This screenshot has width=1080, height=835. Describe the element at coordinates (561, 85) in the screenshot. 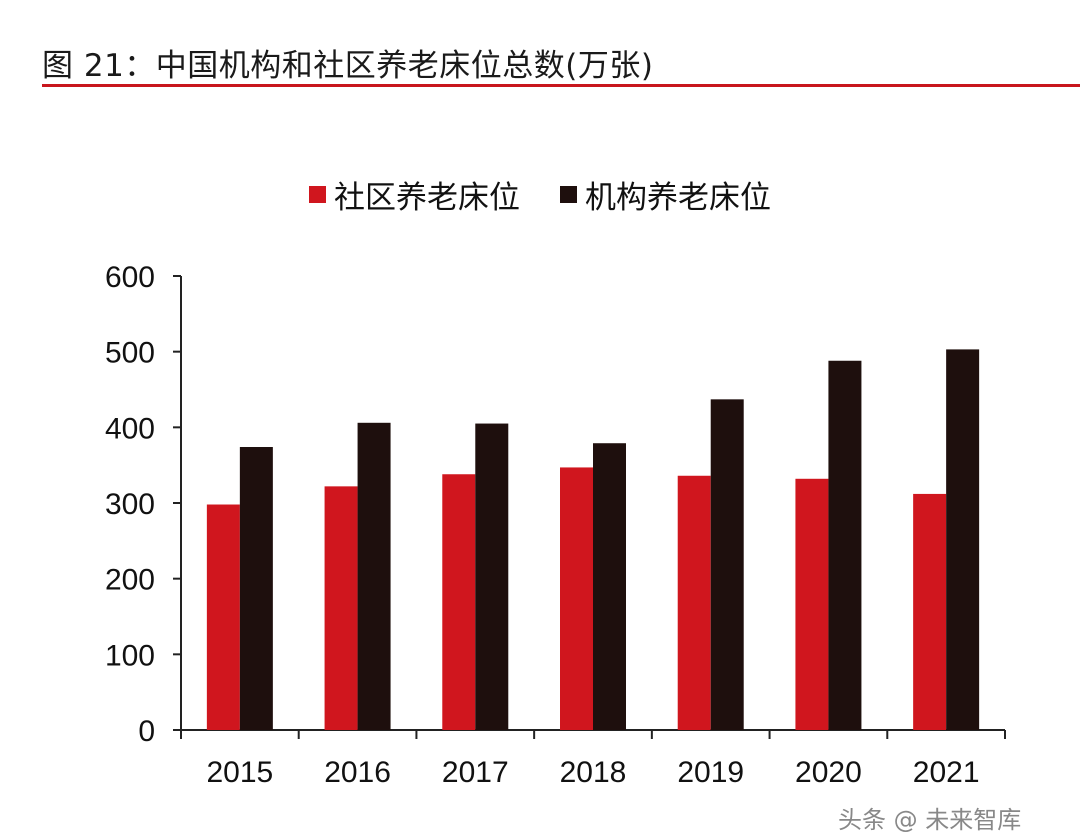

I see `title-rule` at that location.